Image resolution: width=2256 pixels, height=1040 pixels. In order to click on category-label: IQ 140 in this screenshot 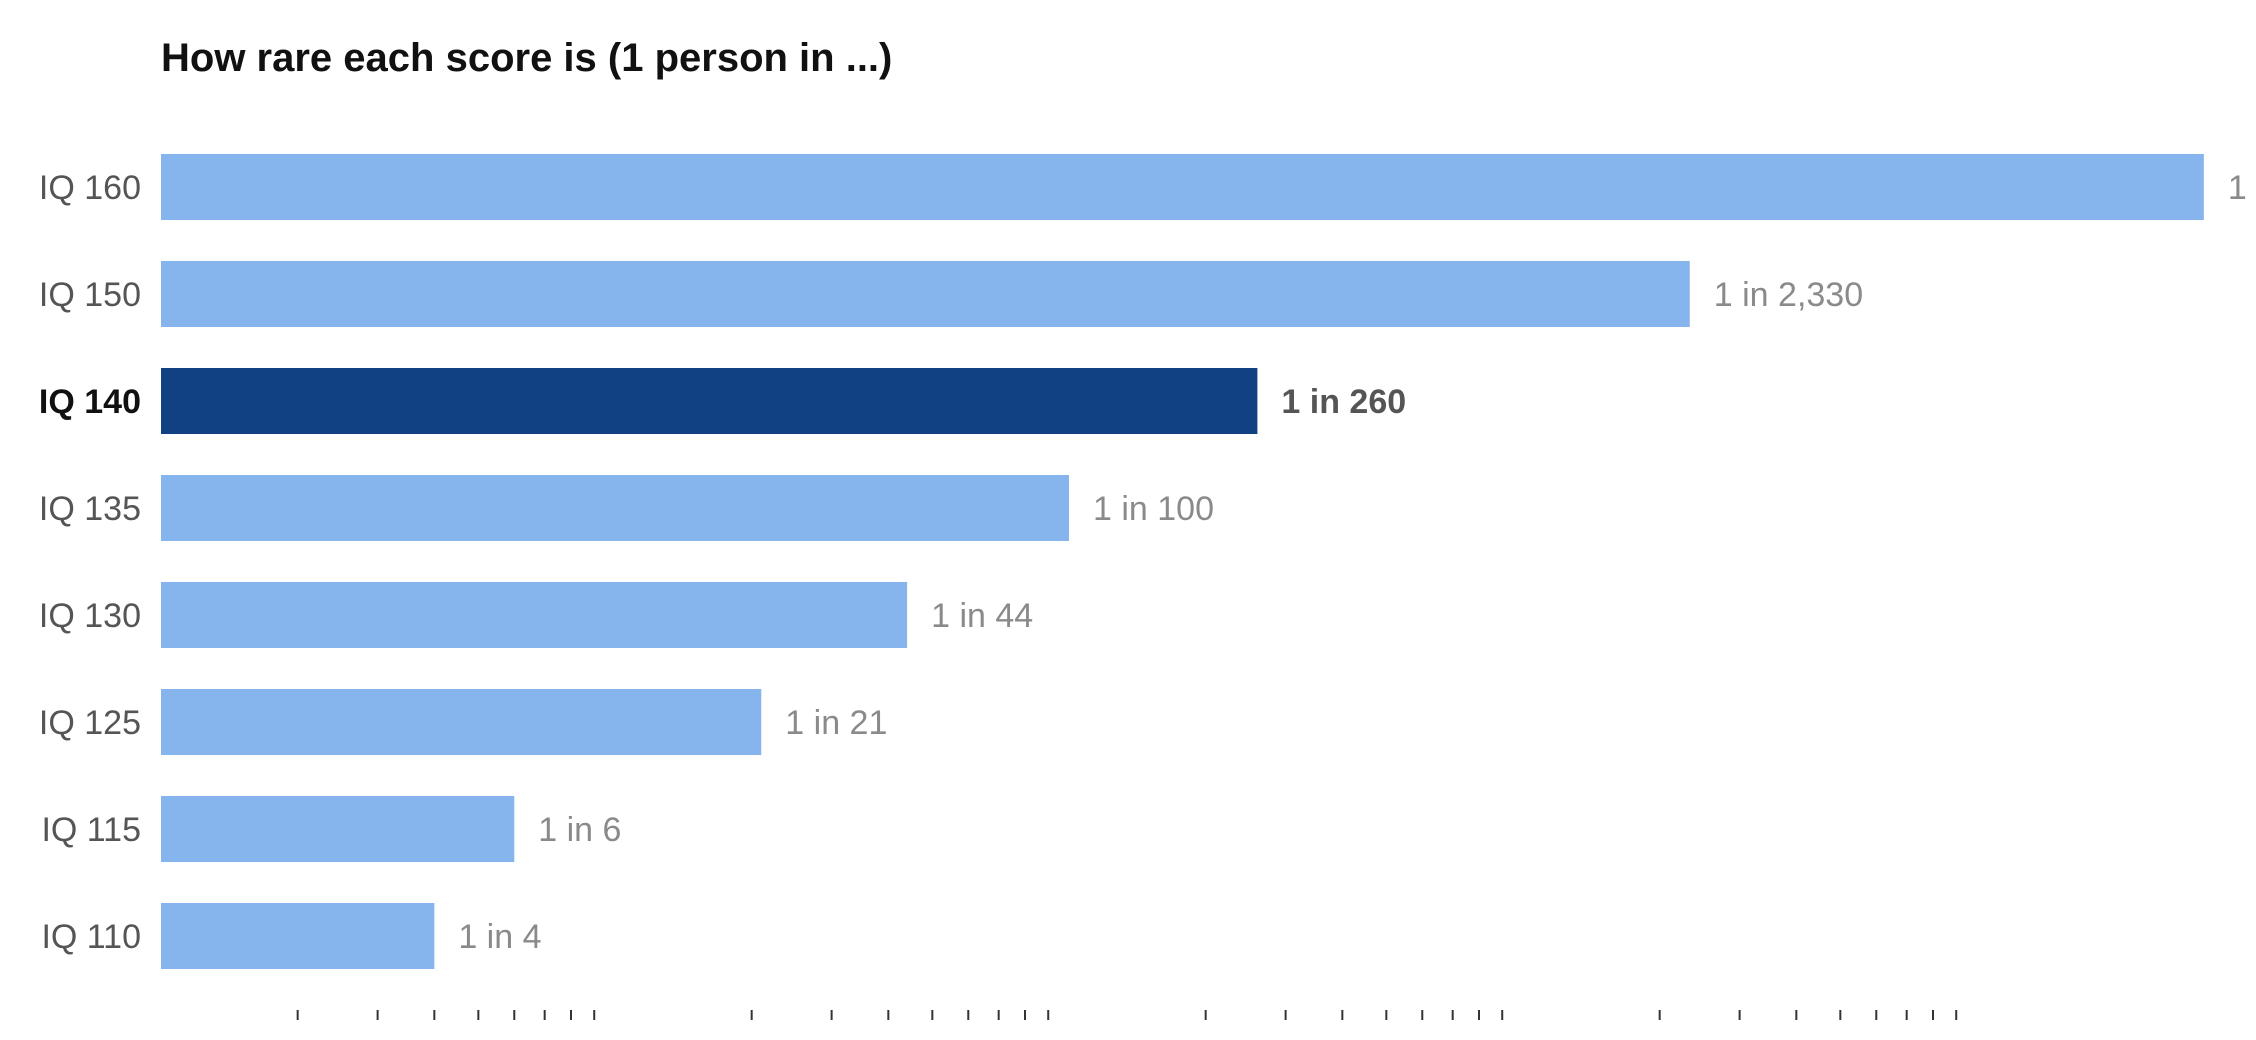, I will do `click(90, 402)`.